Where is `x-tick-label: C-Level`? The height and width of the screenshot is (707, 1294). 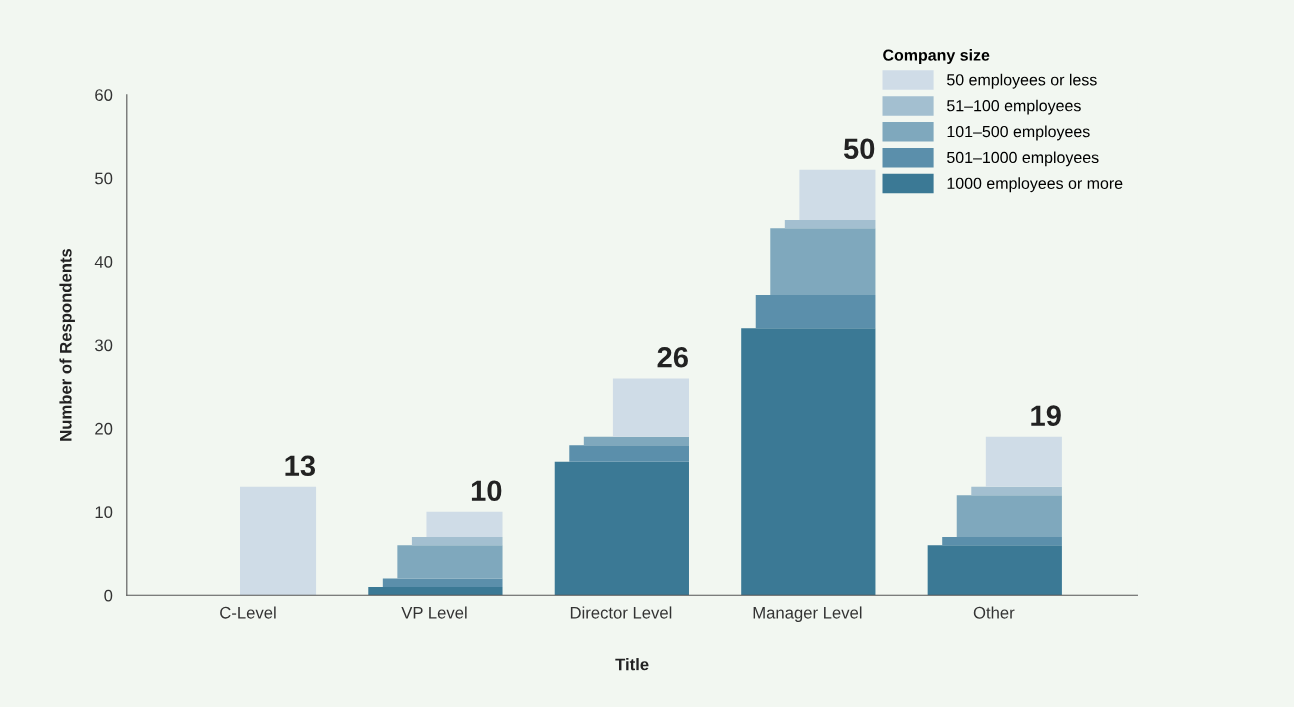 x-tick-label: C-Level is located at coordinates (248, 612).